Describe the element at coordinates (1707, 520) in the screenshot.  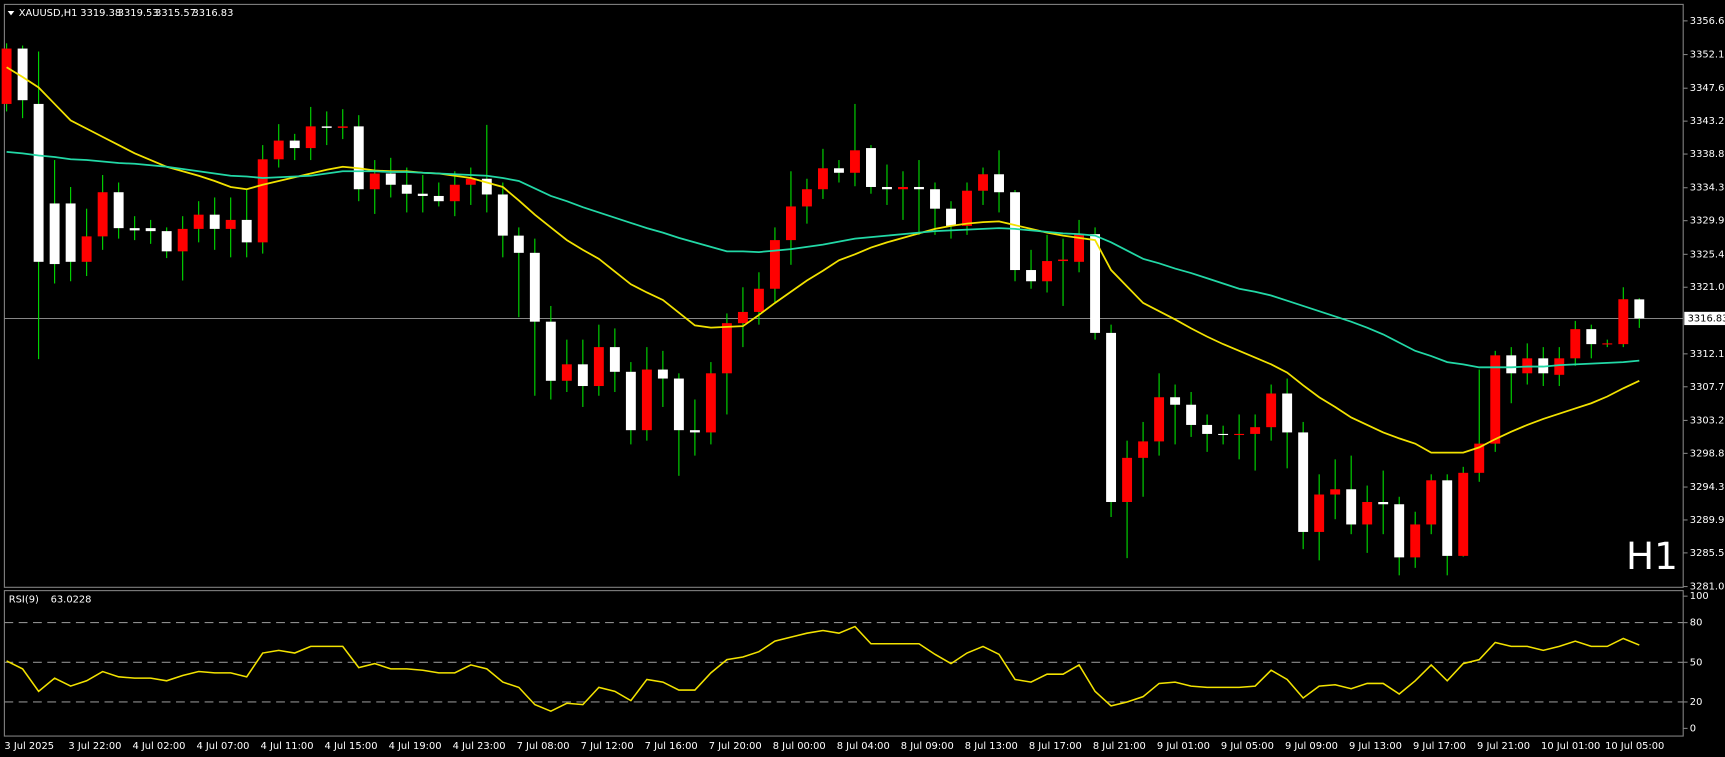
I see `y-tick-label: 3289.90` at that location.